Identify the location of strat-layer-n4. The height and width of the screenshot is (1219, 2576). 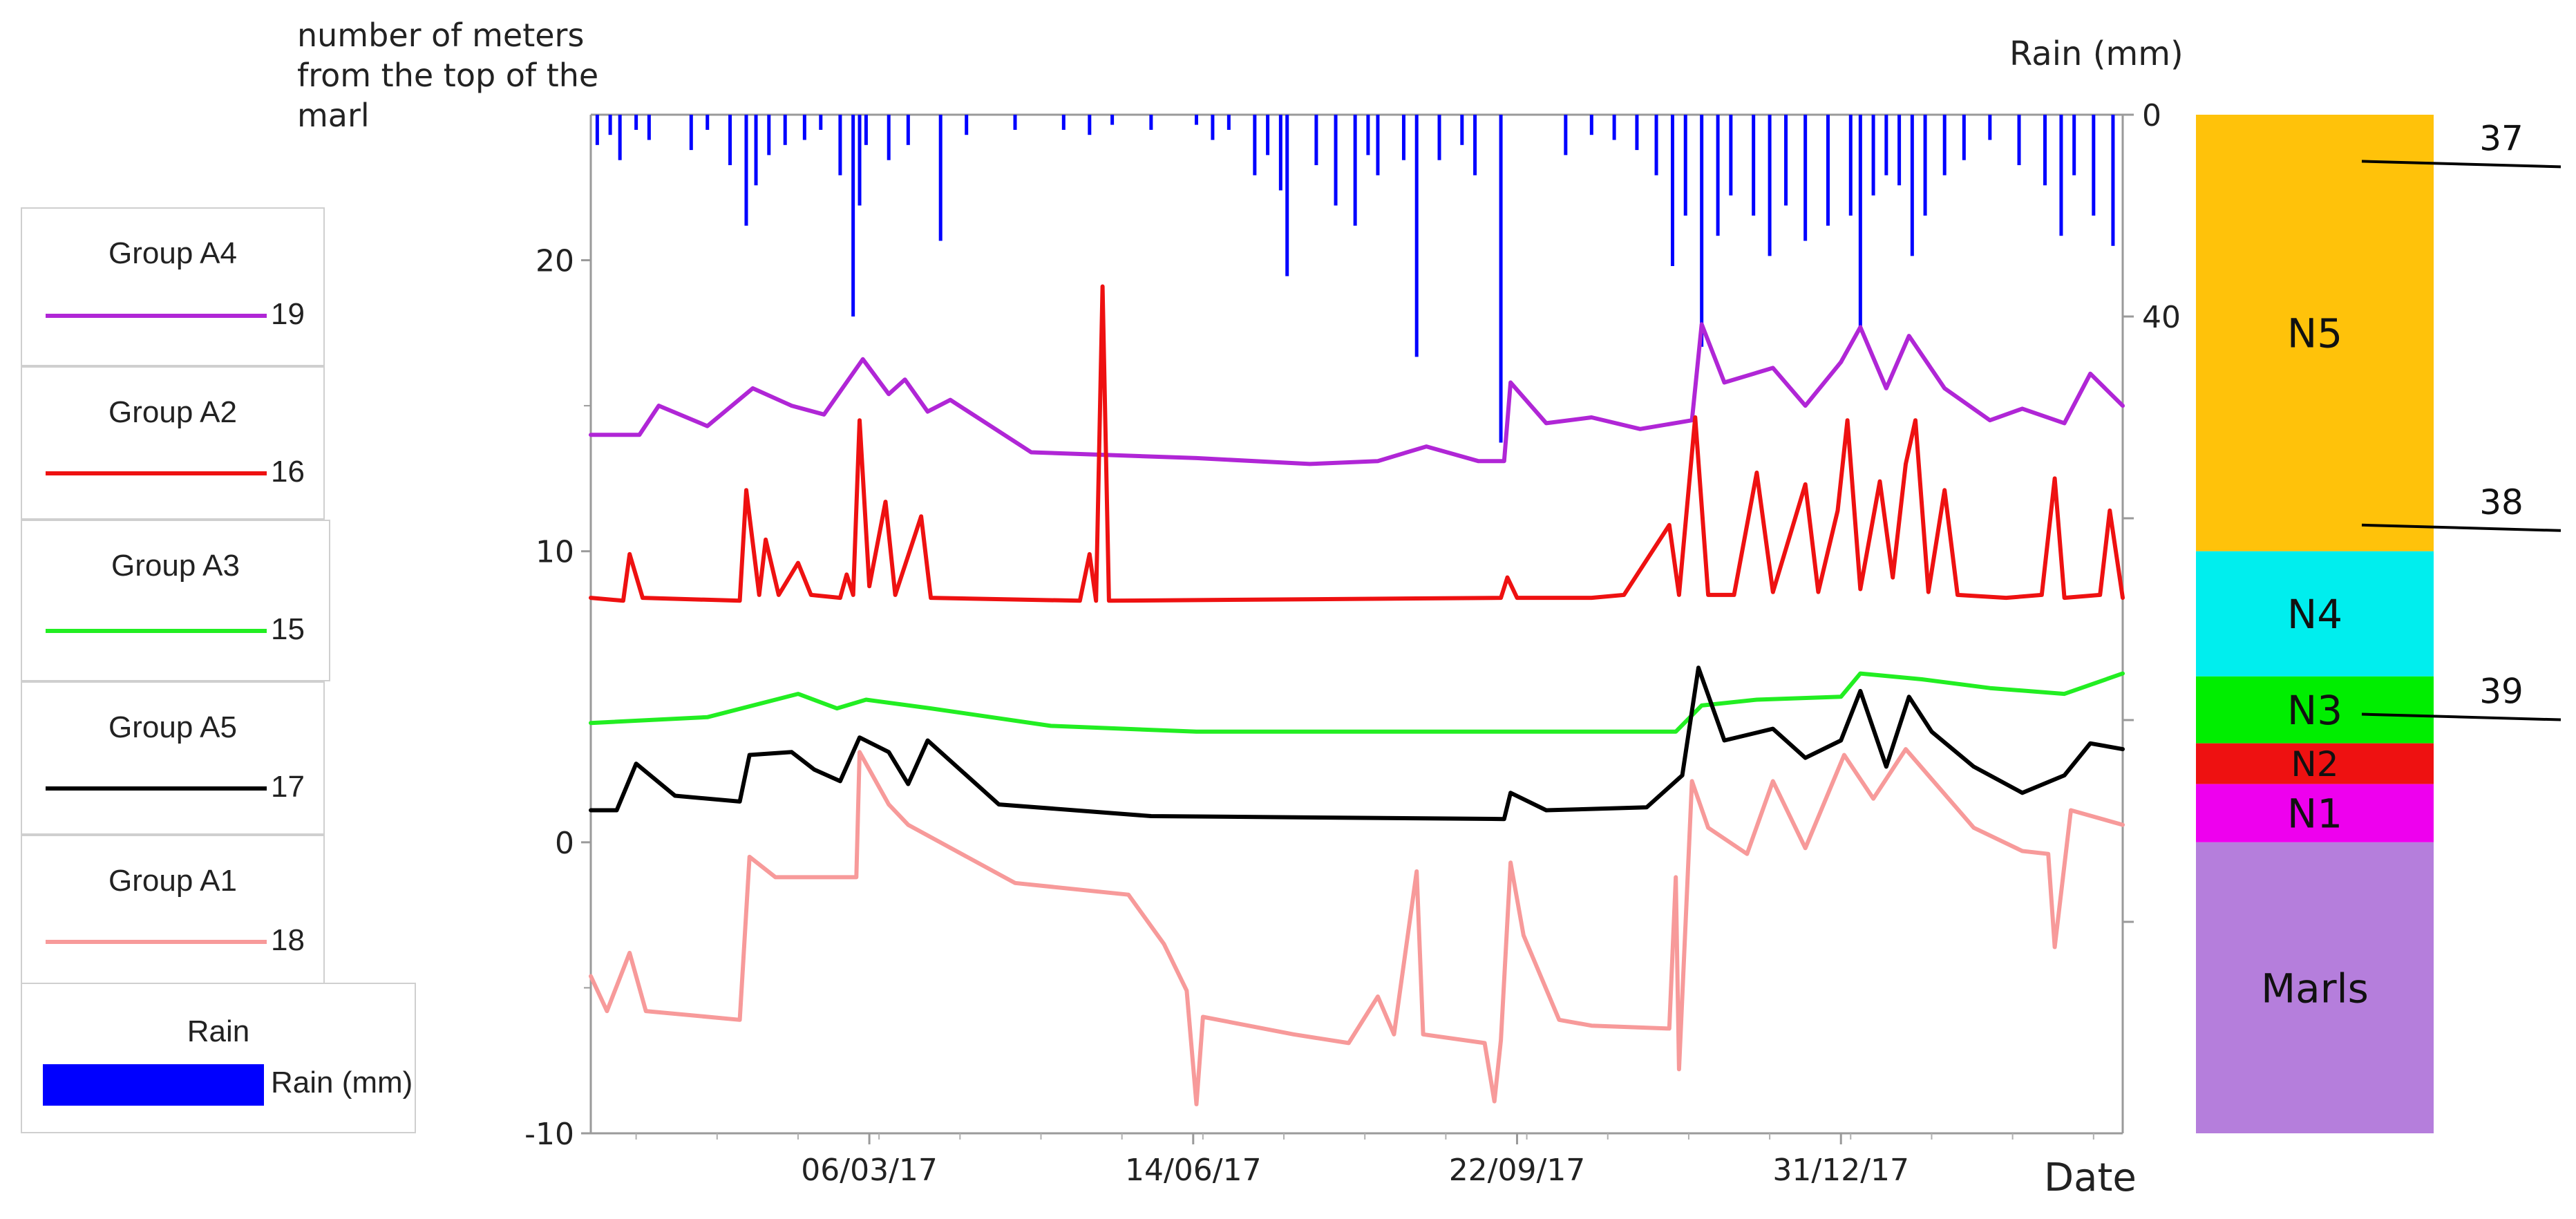
(2315, 614).